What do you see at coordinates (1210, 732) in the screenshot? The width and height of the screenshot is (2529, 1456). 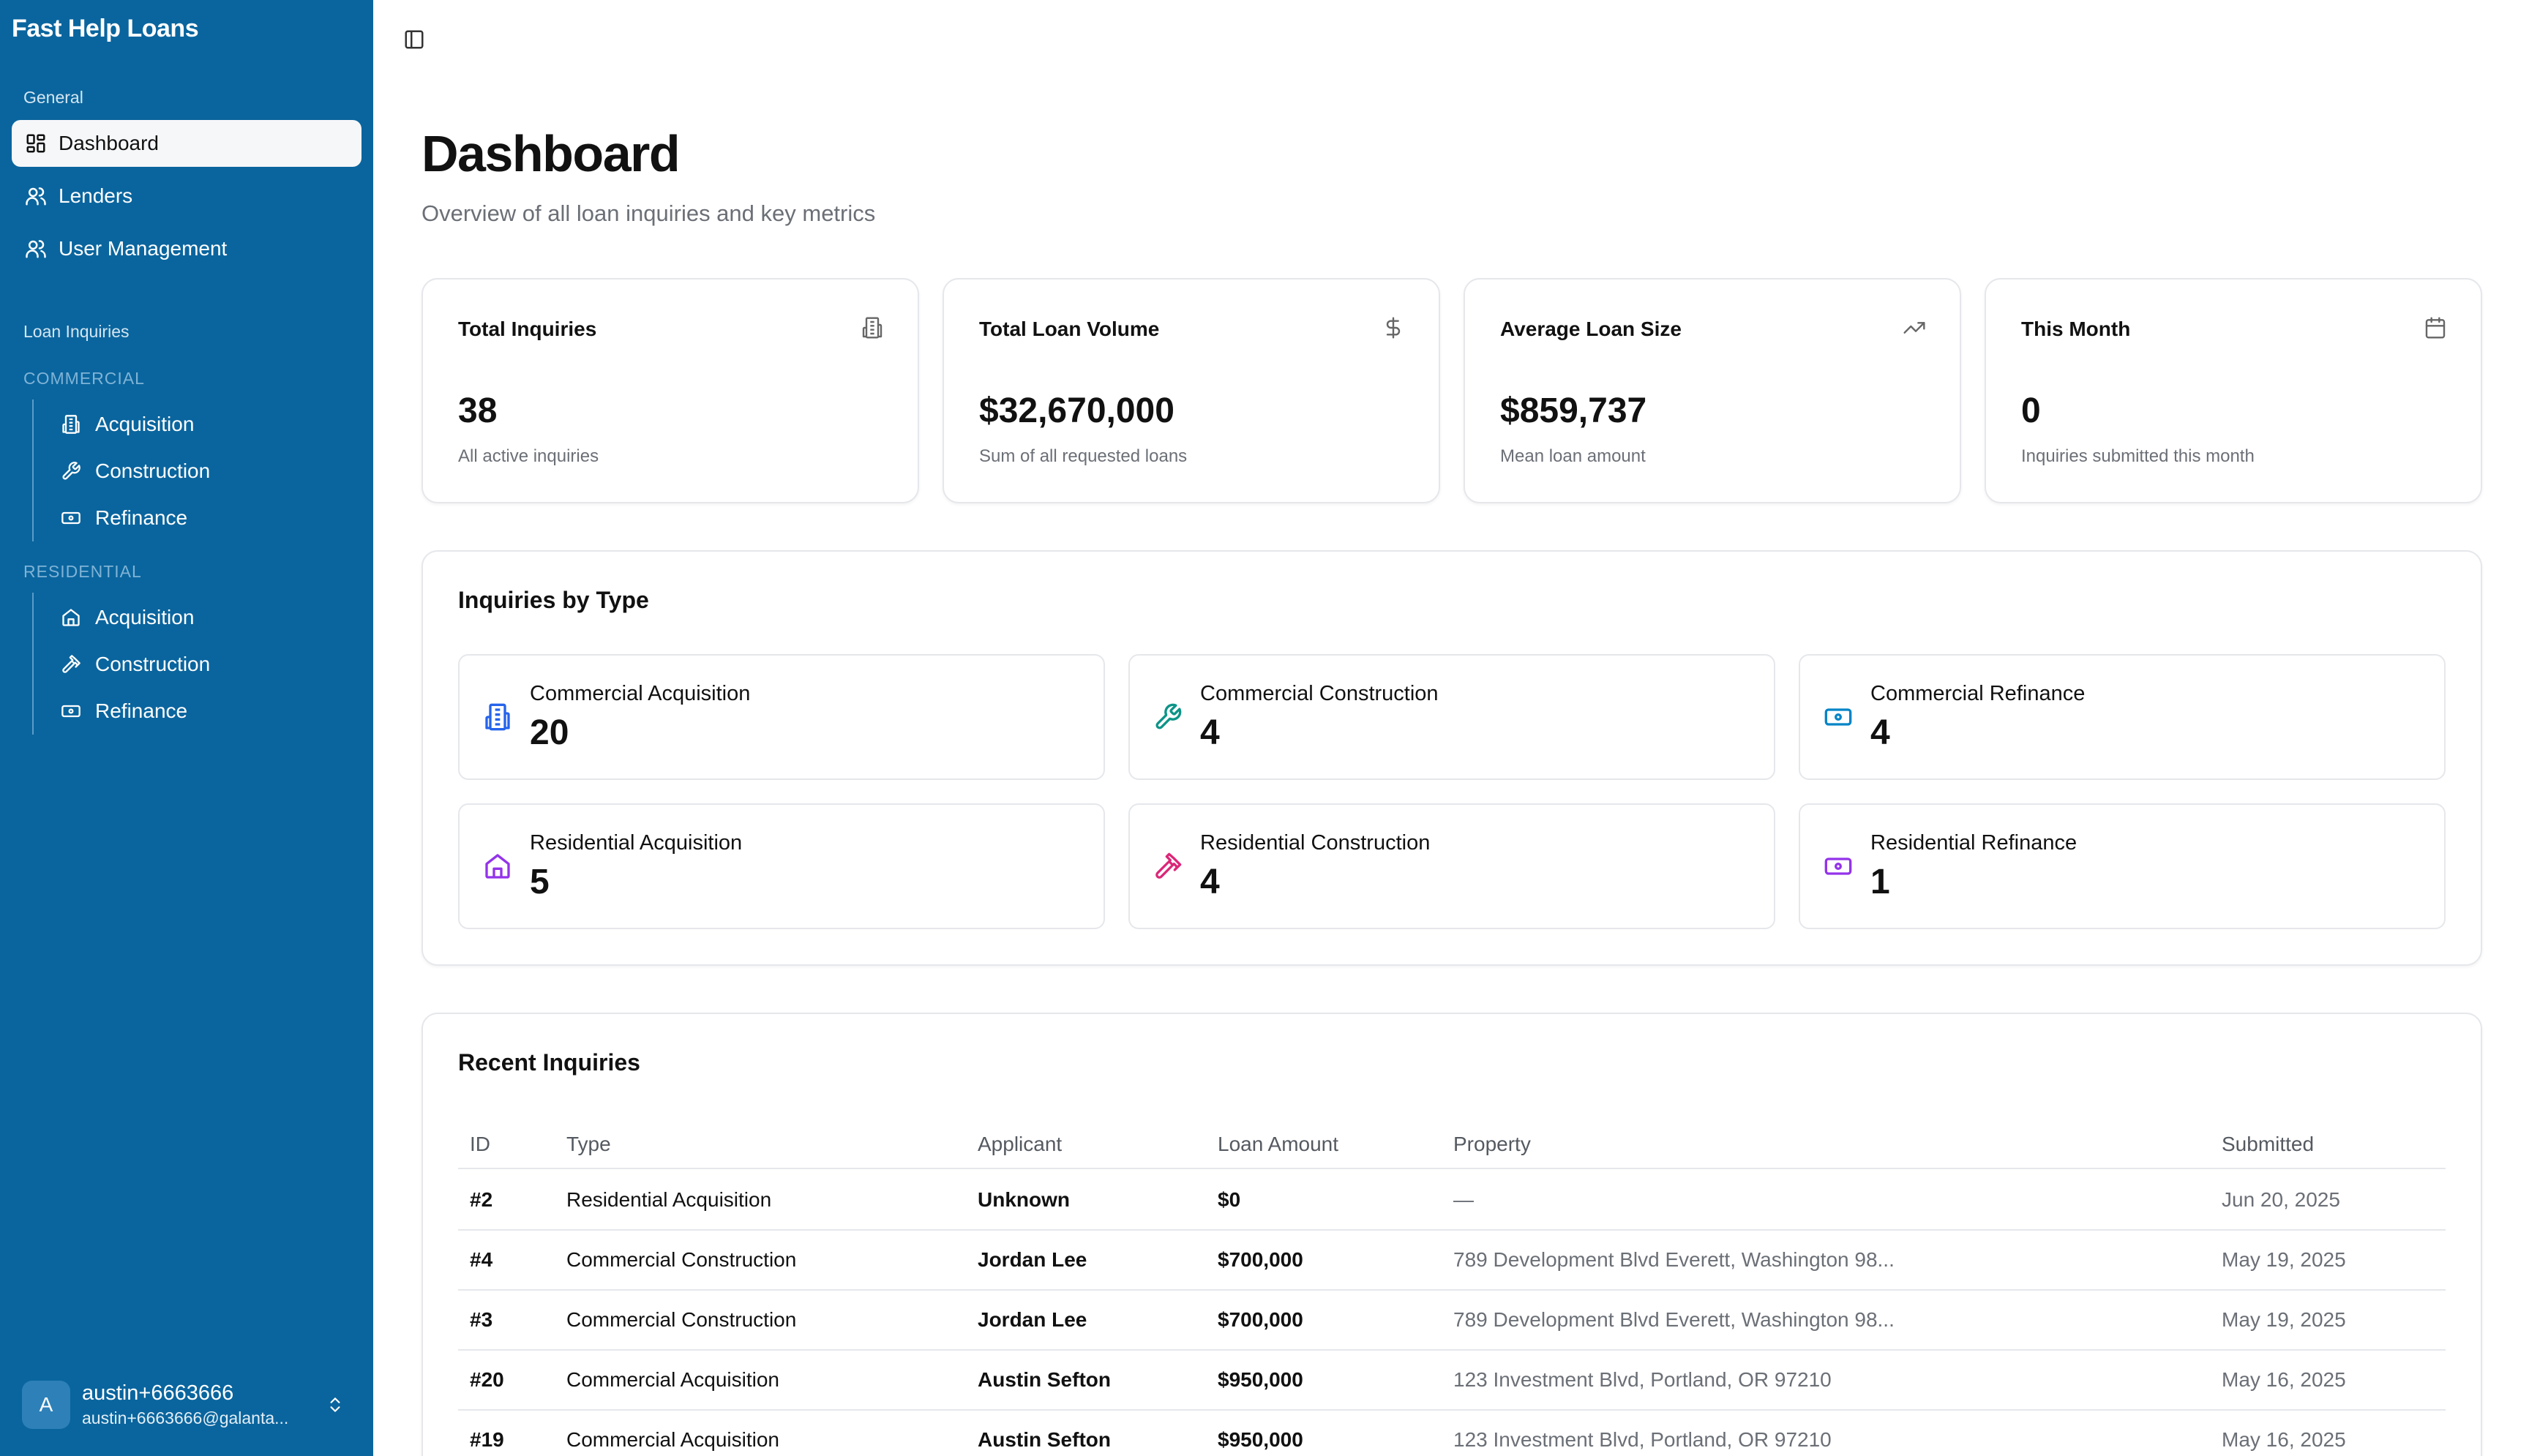 I see `type-count: 4` at bounding box center [1210, 732].